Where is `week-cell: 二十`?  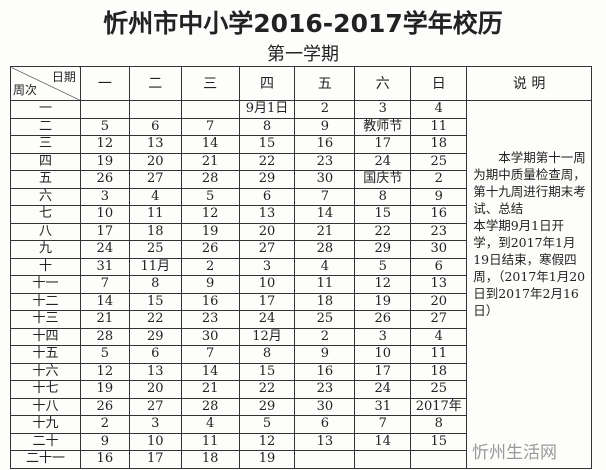 week-cell: 二十 is located at coordinates (45, 441).